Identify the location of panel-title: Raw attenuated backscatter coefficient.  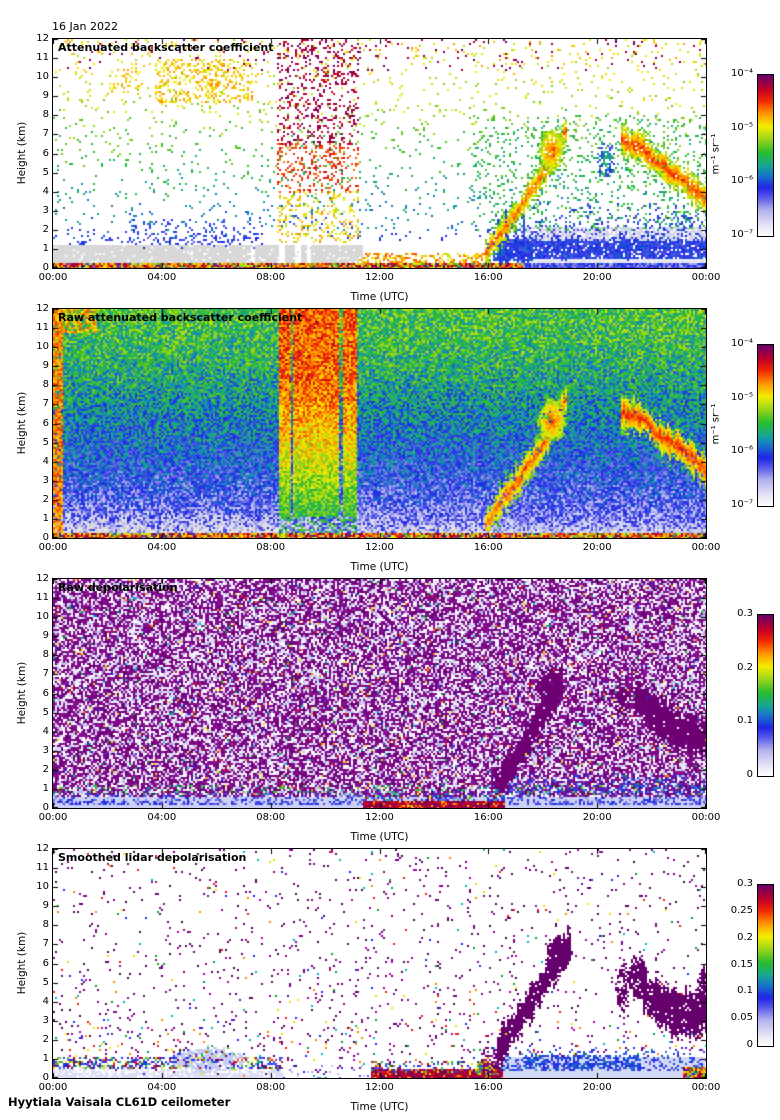
(180, 317).